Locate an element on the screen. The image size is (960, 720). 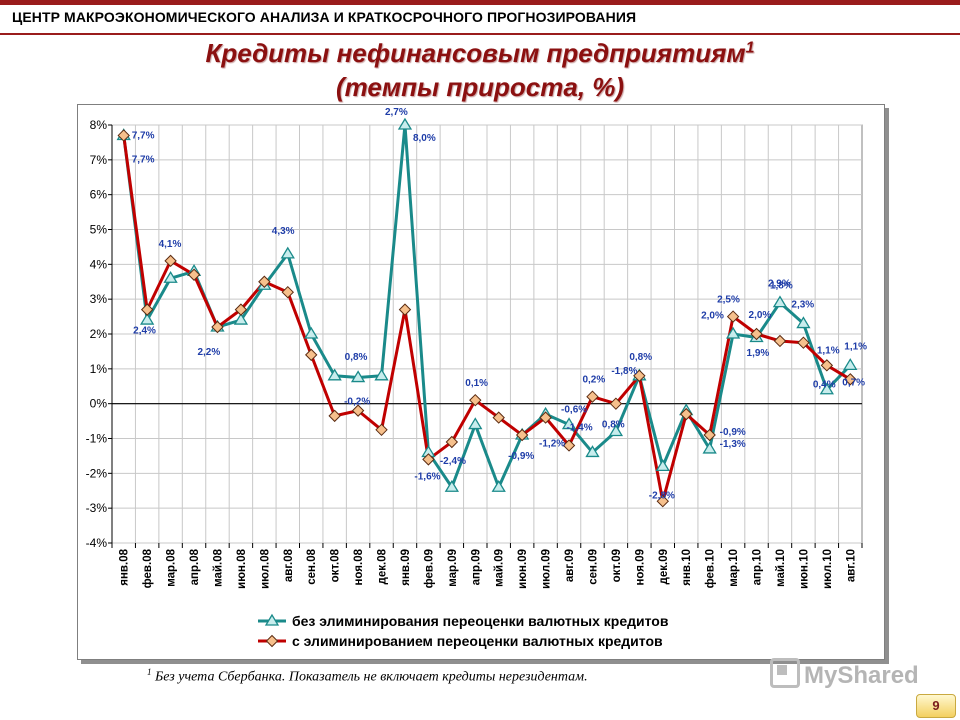
x-tick-label: апр.10 is located at coordinates (758, 567).